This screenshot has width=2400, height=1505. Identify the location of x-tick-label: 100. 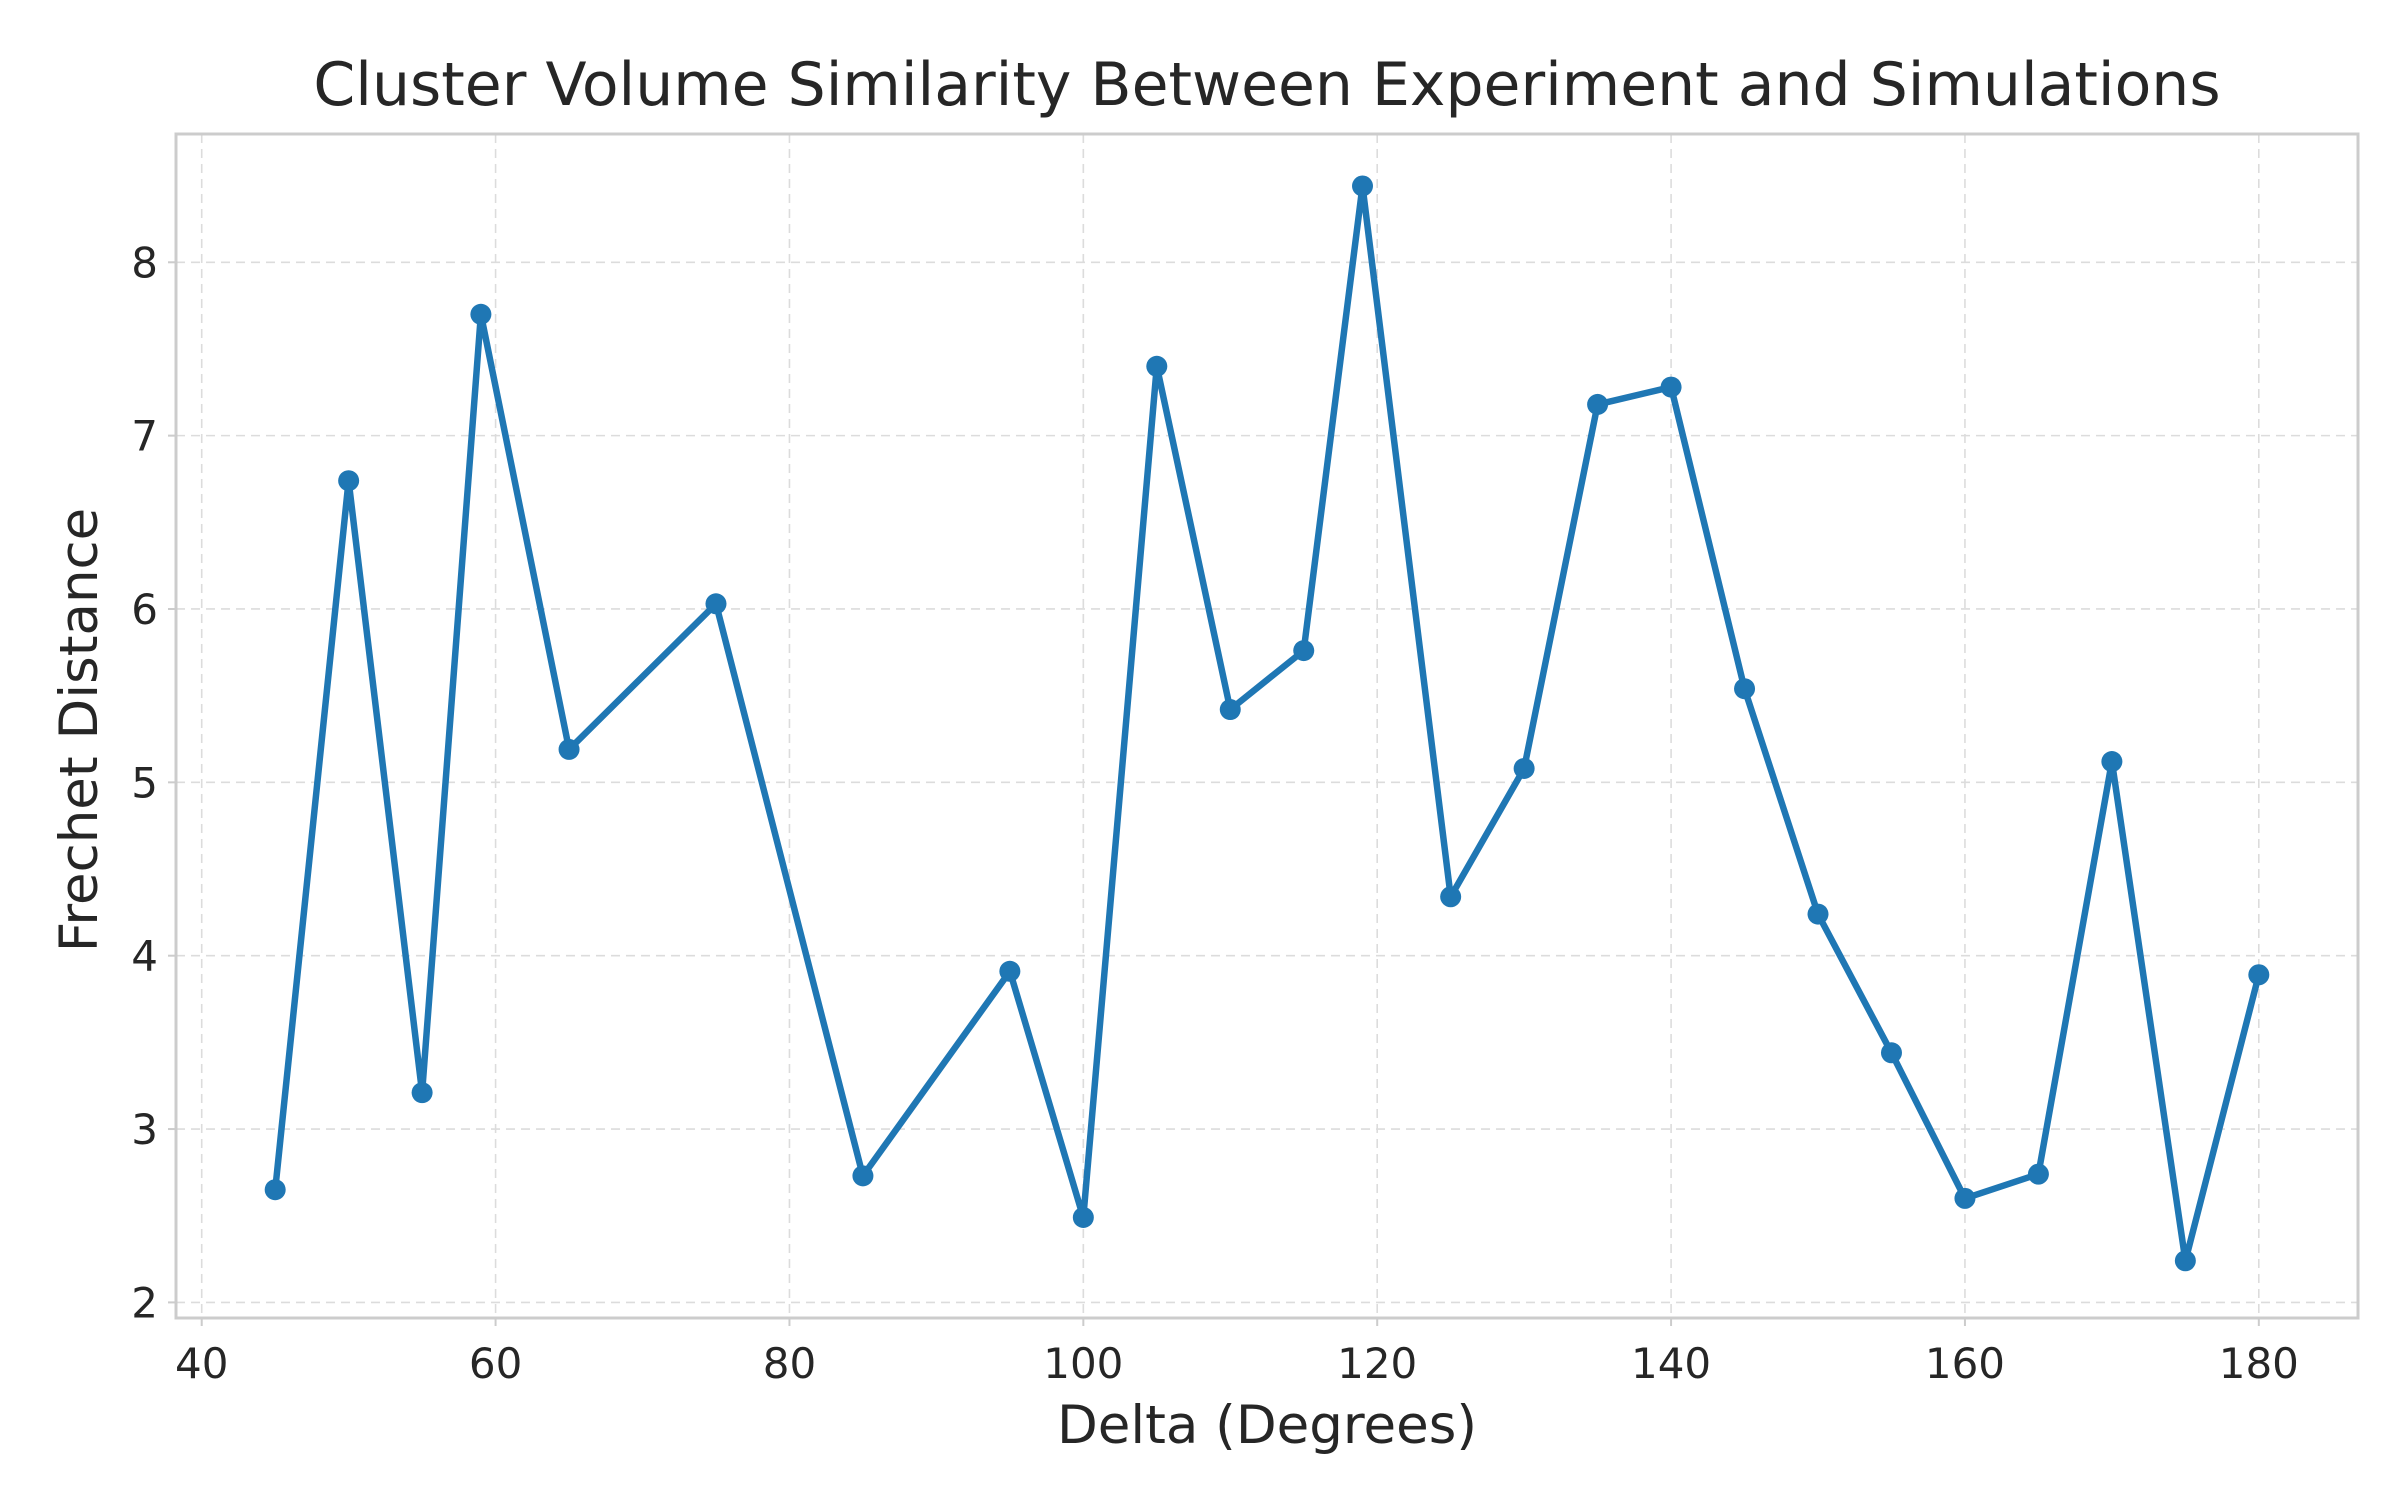
(1083, 1363).